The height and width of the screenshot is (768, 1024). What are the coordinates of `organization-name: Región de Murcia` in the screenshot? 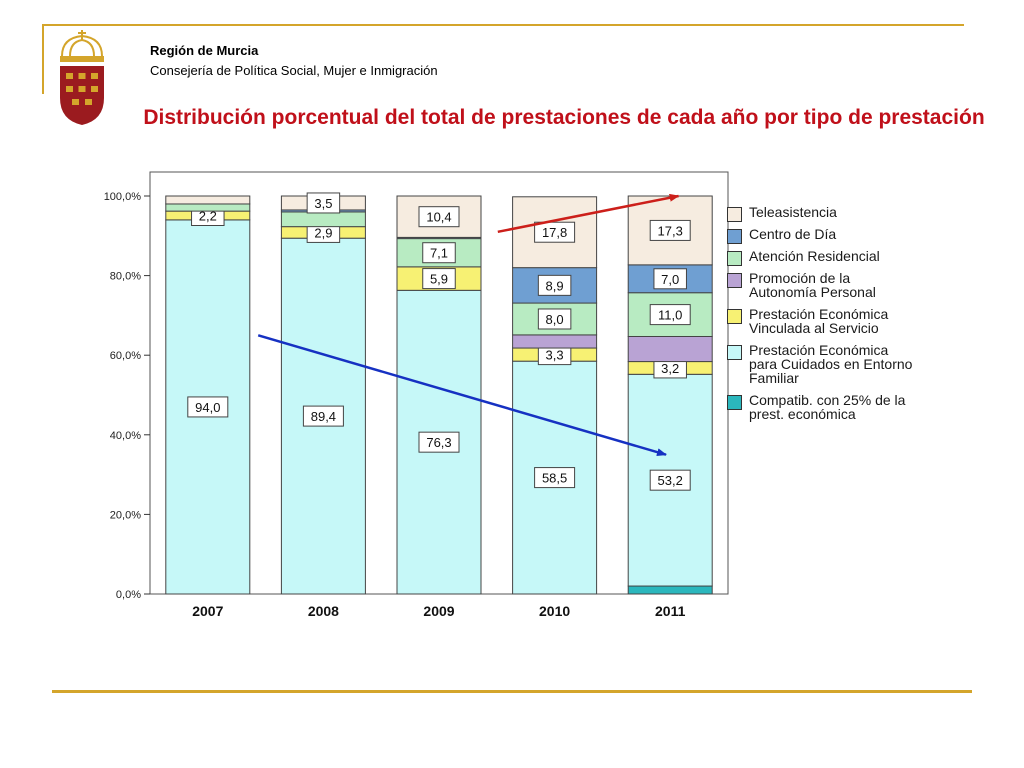 It's located at (204, 50).